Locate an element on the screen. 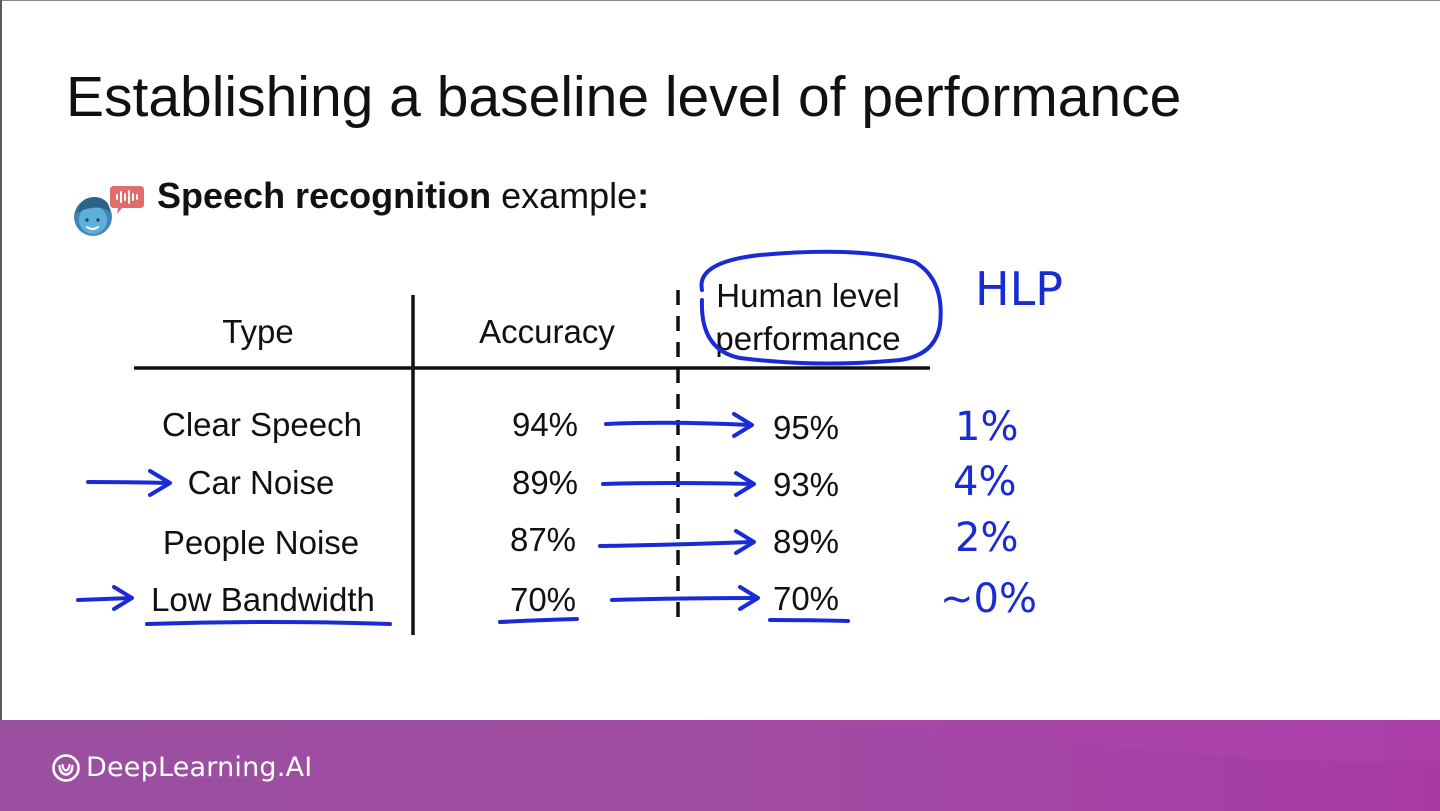 This screenshot has height=811, width=1440. row2-gap-annotation: 4% is located at coordinates (984, 482).